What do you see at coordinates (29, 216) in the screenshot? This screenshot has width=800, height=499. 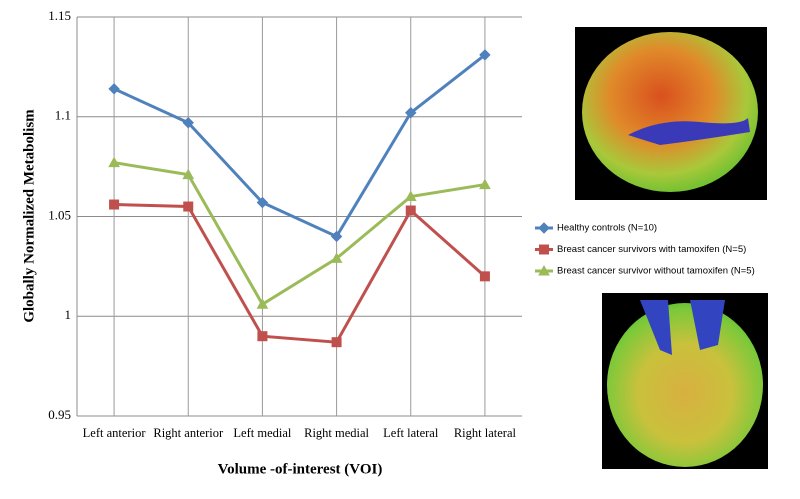 I see `y-axis-title: Globally Normalized Metabolism` at bounding box center [29, 216].